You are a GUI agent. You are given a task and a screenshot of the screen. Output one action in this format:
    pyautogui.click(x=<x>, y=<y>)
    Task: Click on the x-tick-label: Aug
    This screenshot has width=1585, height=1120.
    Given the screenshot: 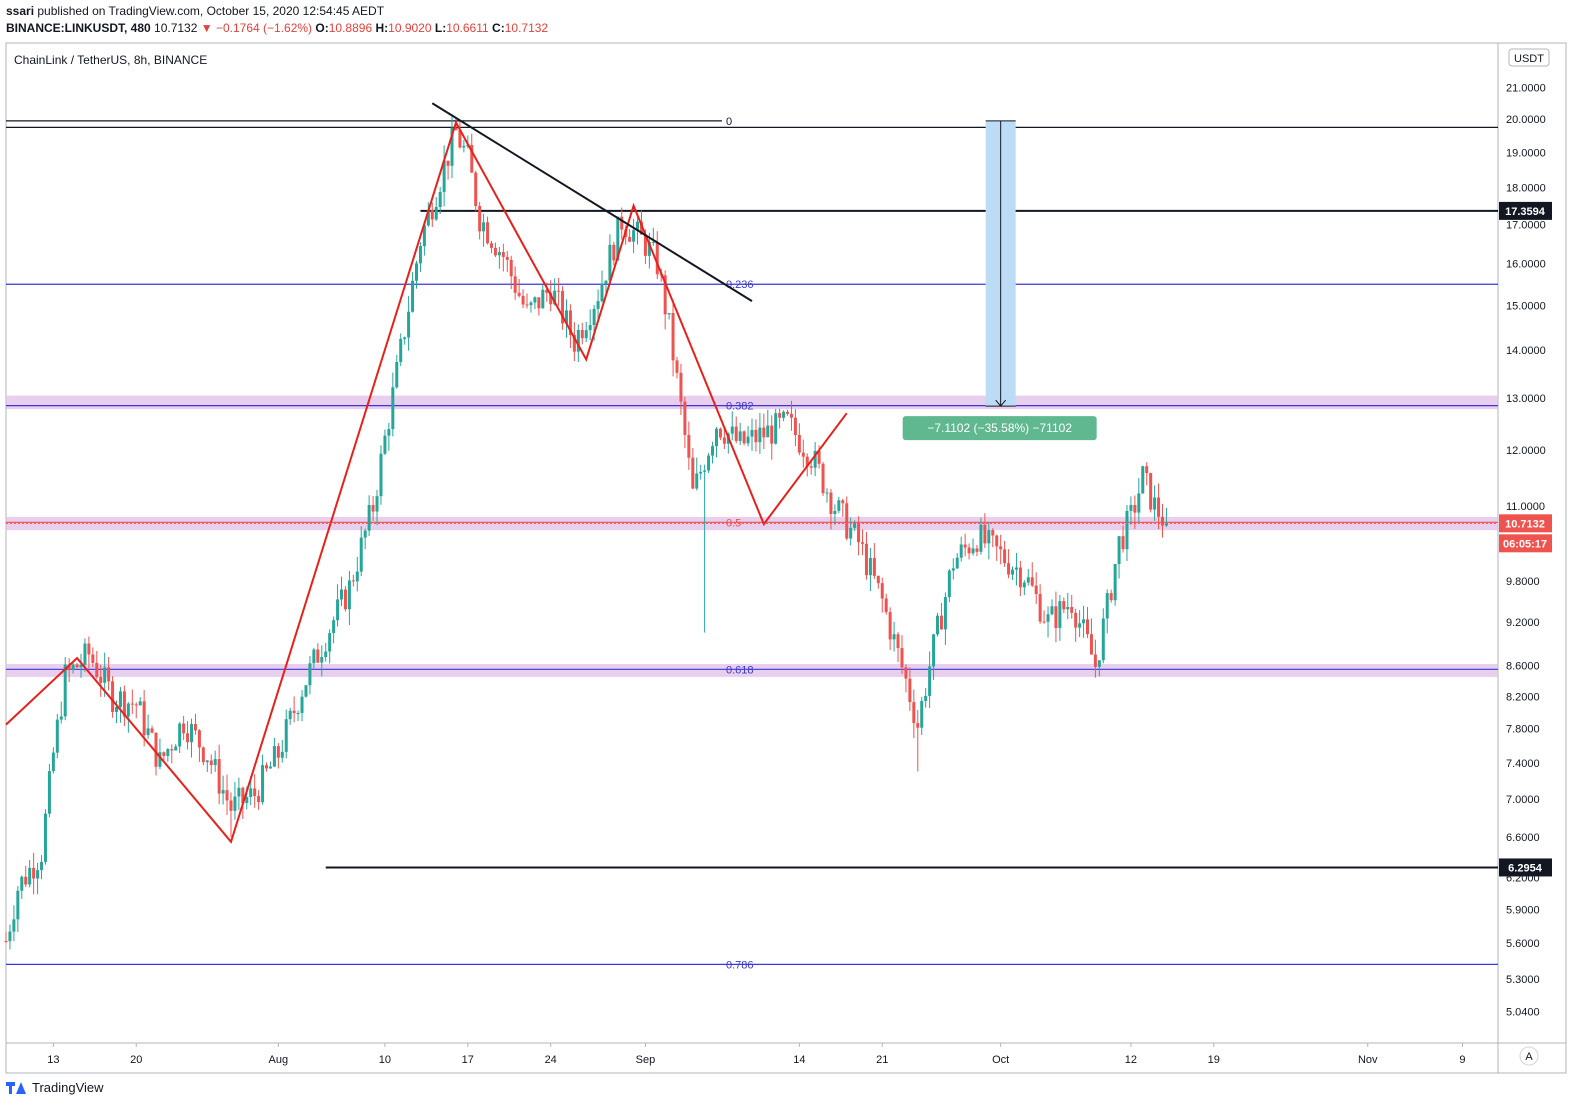 What is the action you would take?
    pyautogui.click(x=279, y=1060)
    